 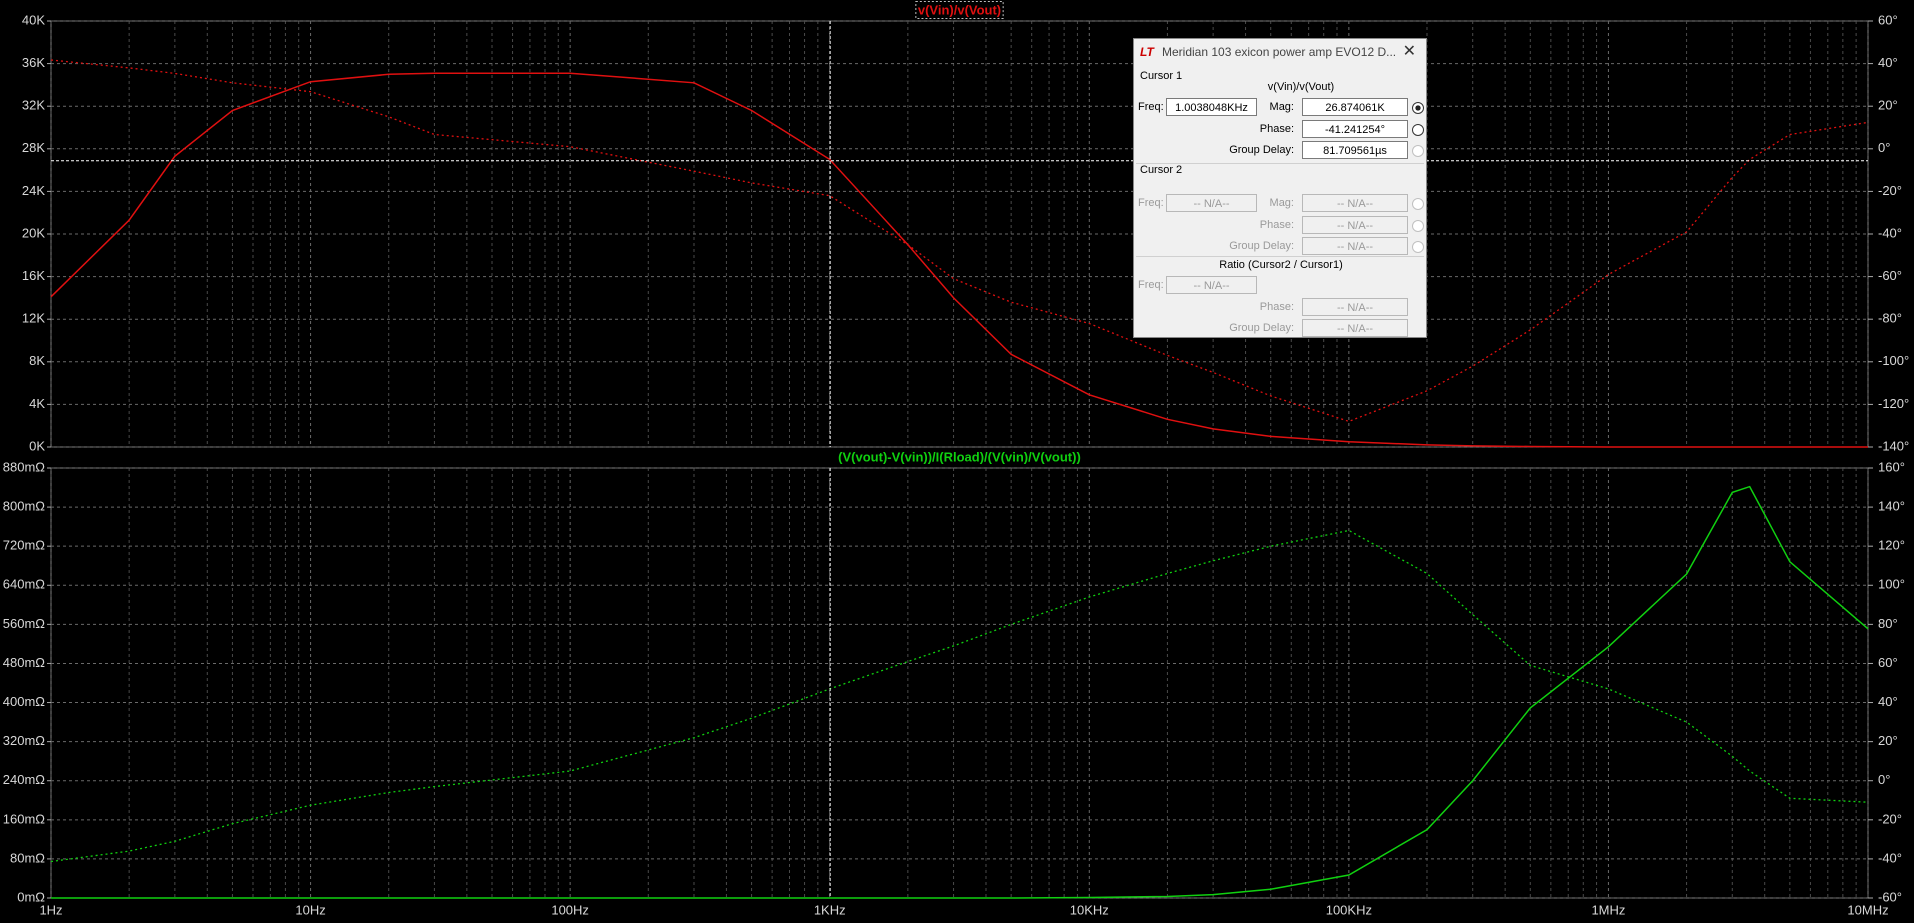 I want to click on y-tick-label: 880mΩ, so click(x=24, y=466).